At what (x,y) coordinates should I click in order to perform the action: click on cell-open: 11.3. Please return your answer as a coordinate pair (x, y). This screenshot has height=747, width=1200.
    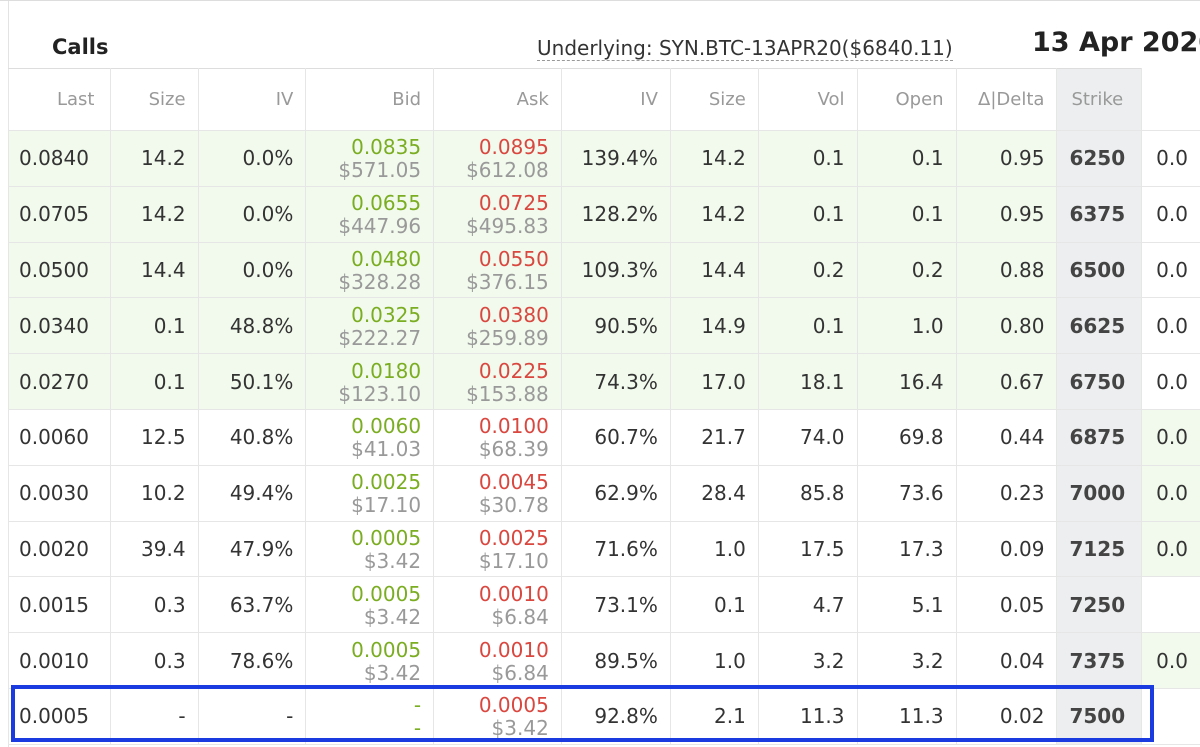
    Looking at the image, I should click on (906, 716).